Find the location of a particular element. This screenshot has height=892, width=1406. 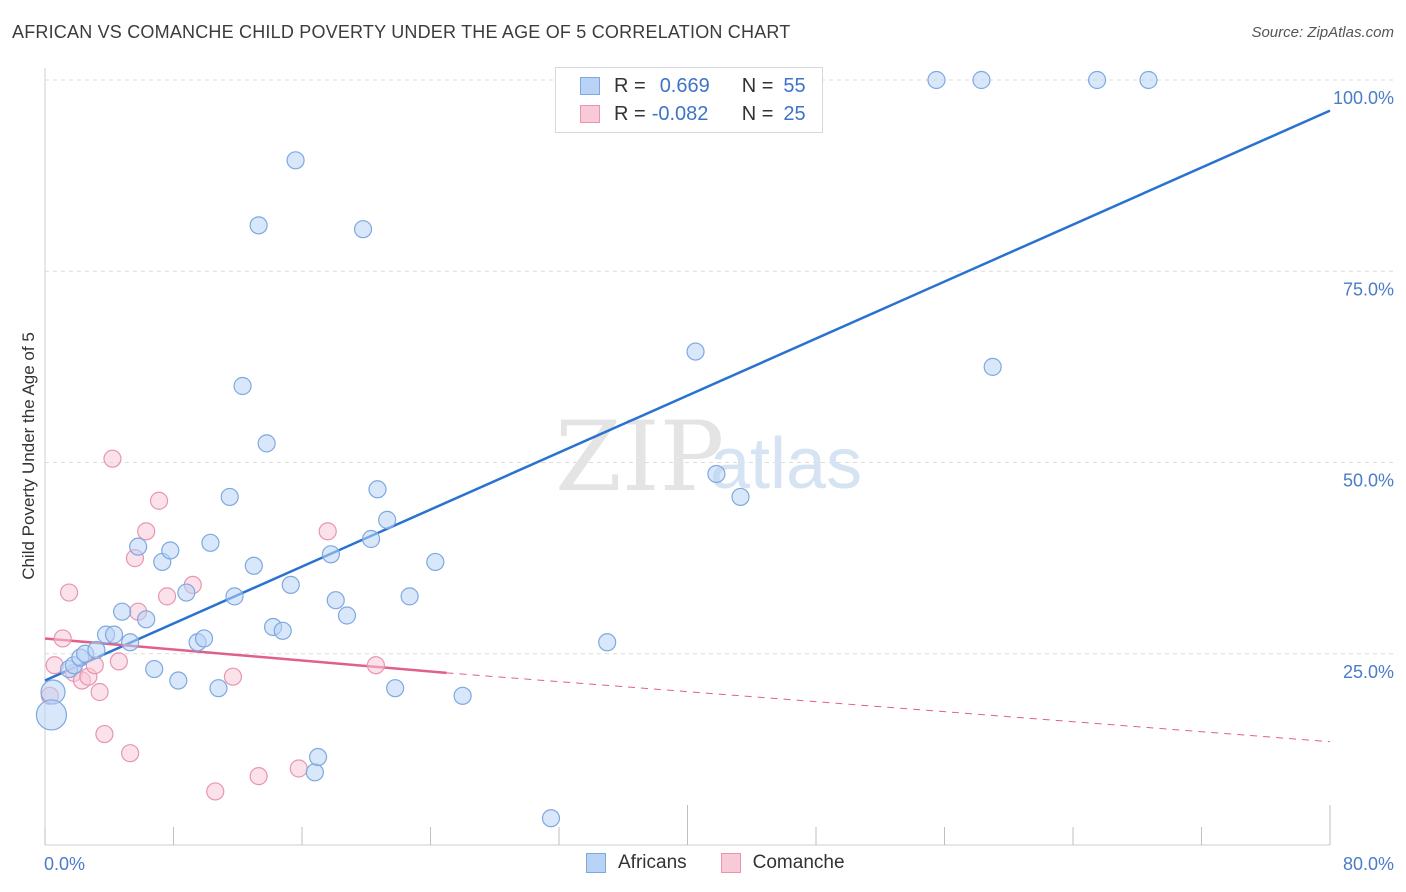

watermark-atlas: atlas is located at coordinates (786, 464).